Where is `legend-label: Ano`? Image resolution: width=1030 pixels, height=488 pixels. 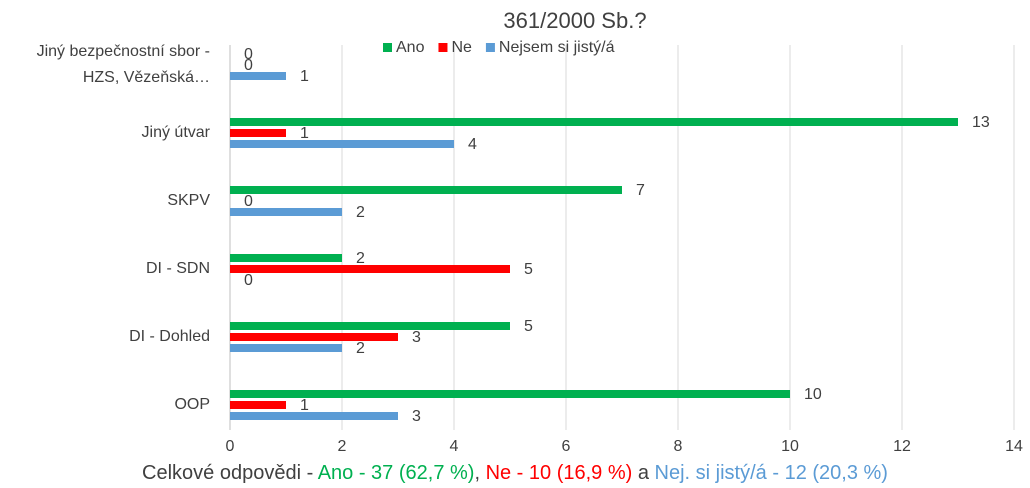
legend-label: Ano is located at coordinates (410, 47).